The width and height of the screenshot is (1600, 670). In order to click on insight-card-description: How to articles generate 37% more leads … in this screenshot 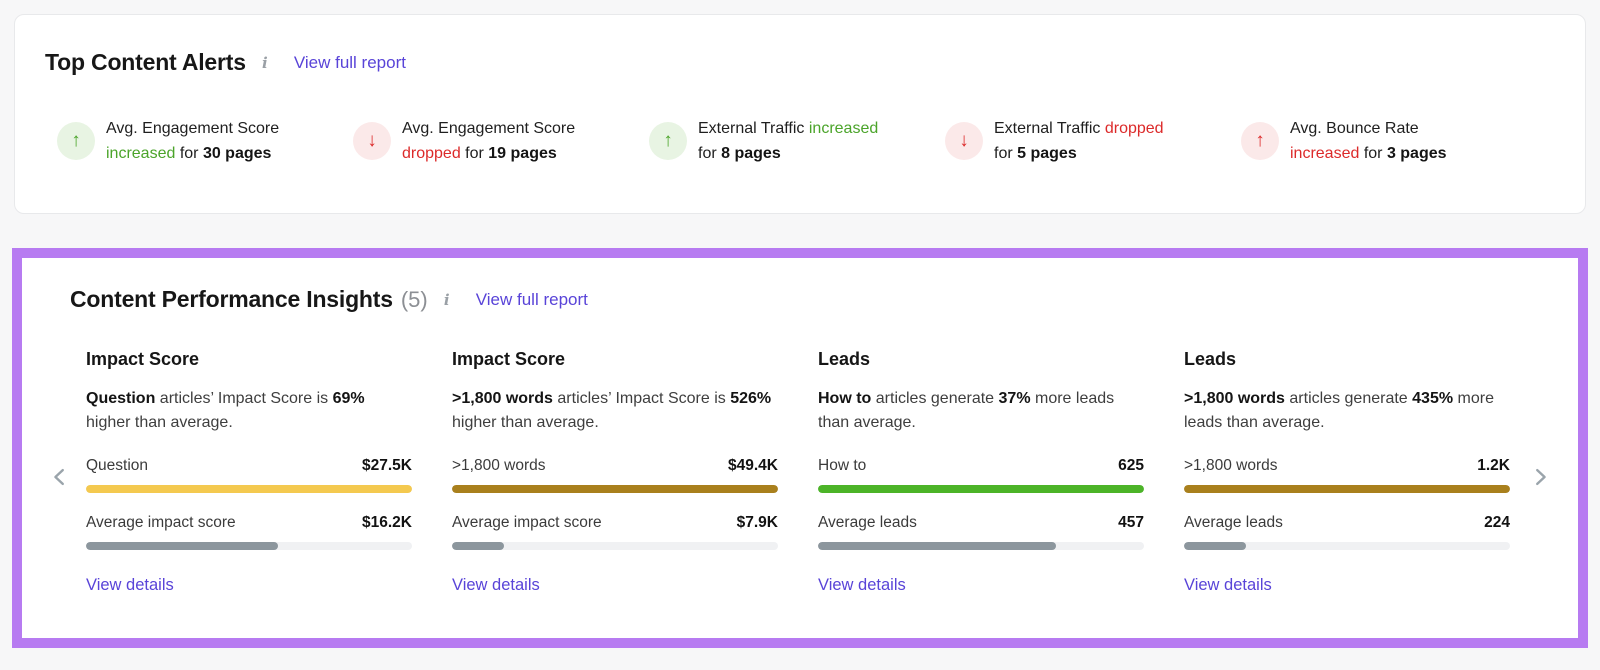, I will do `click(981, 411)`.